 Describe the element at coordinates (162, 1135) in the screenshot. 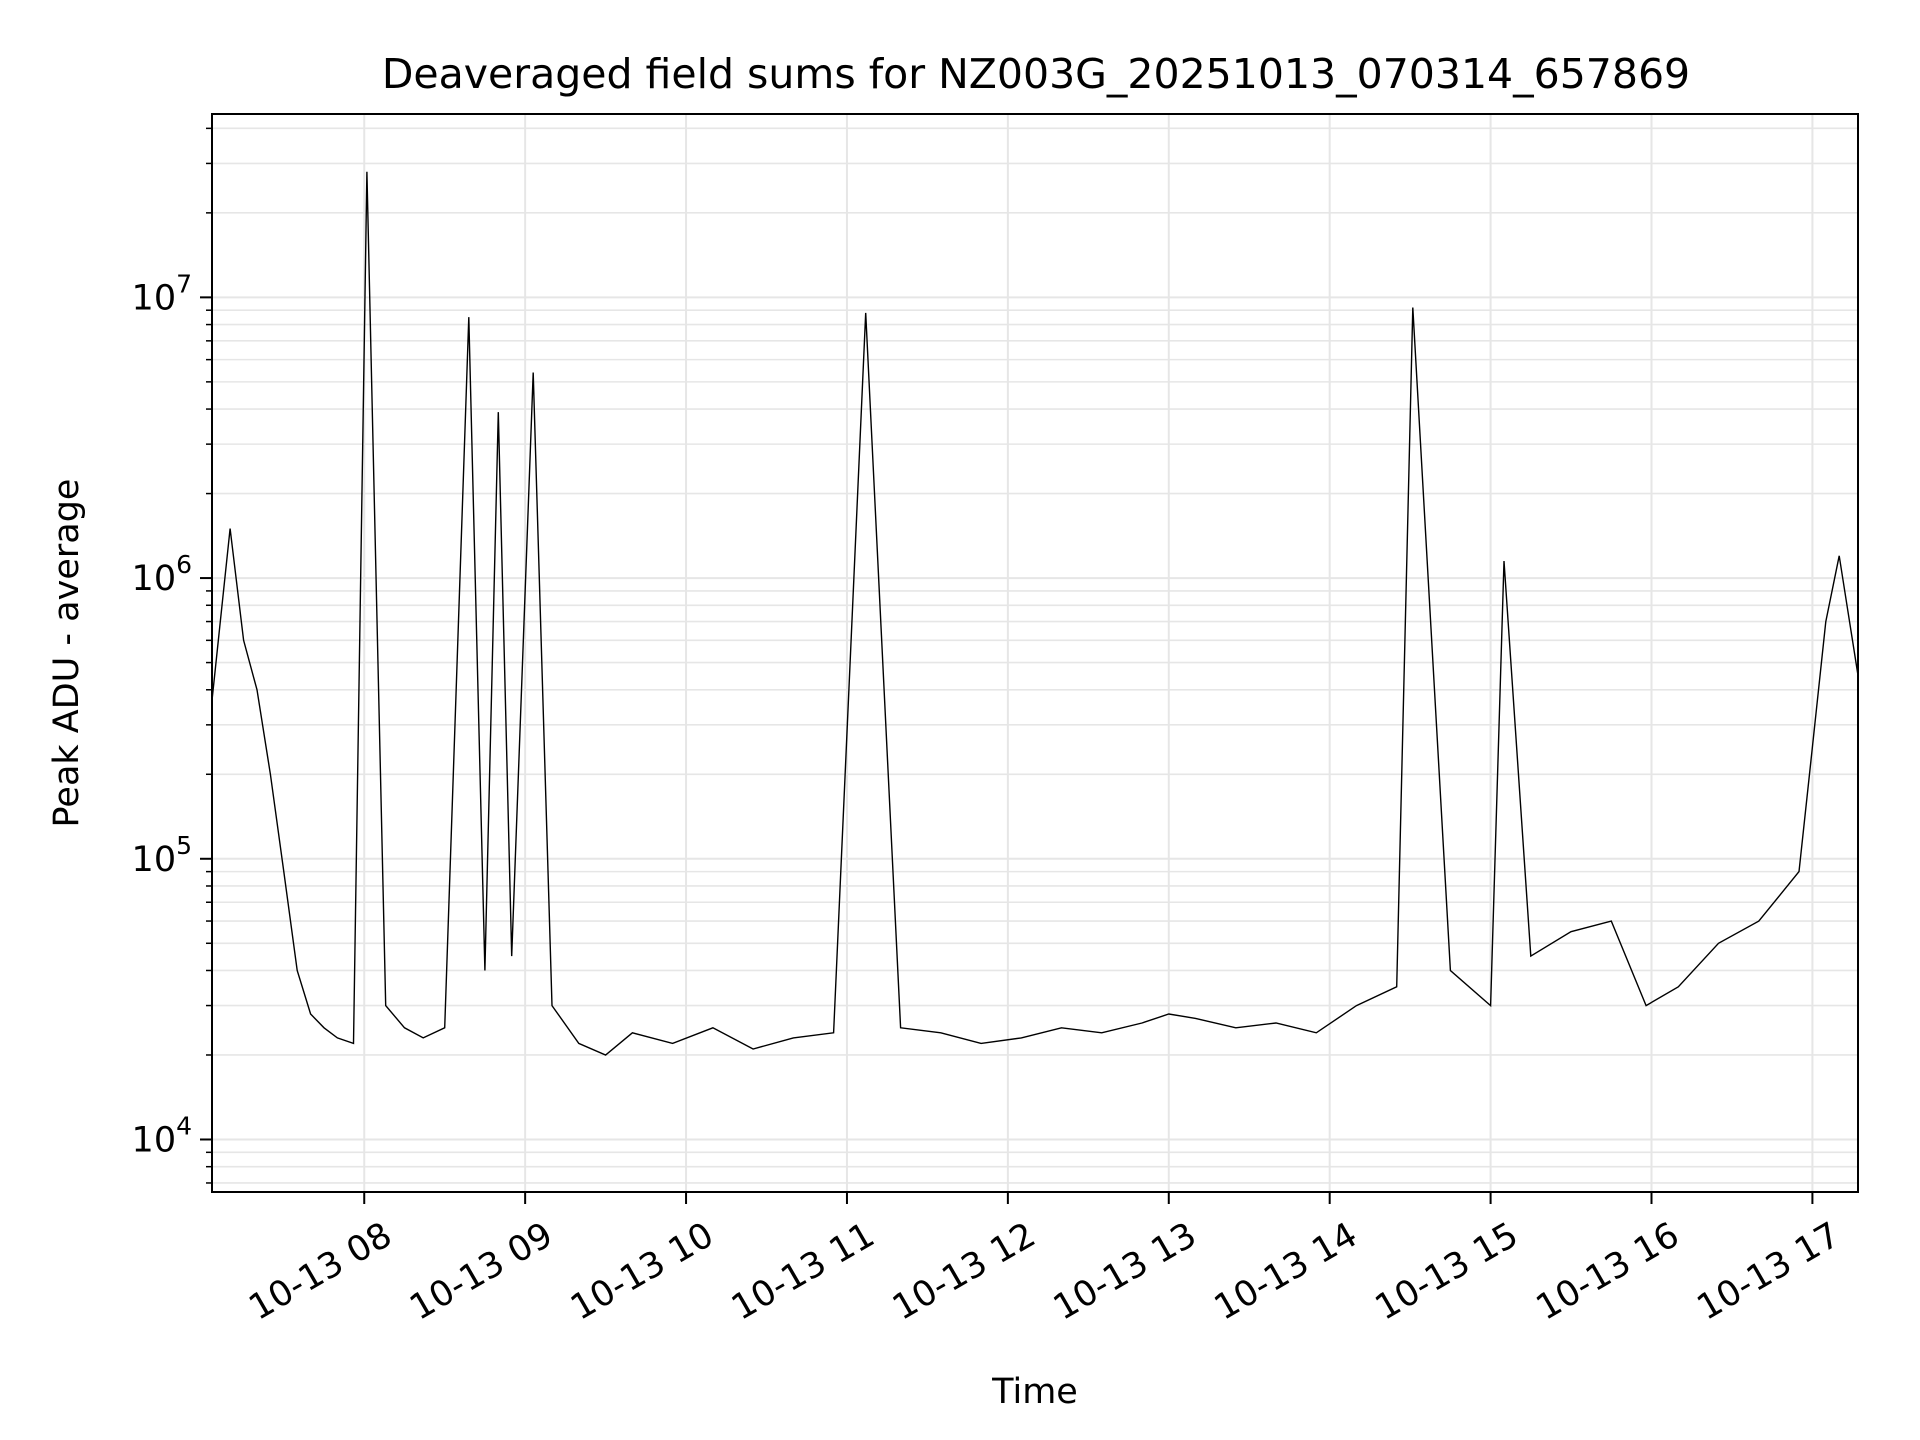

I see `y-tick-label: 10⁴` at that location.